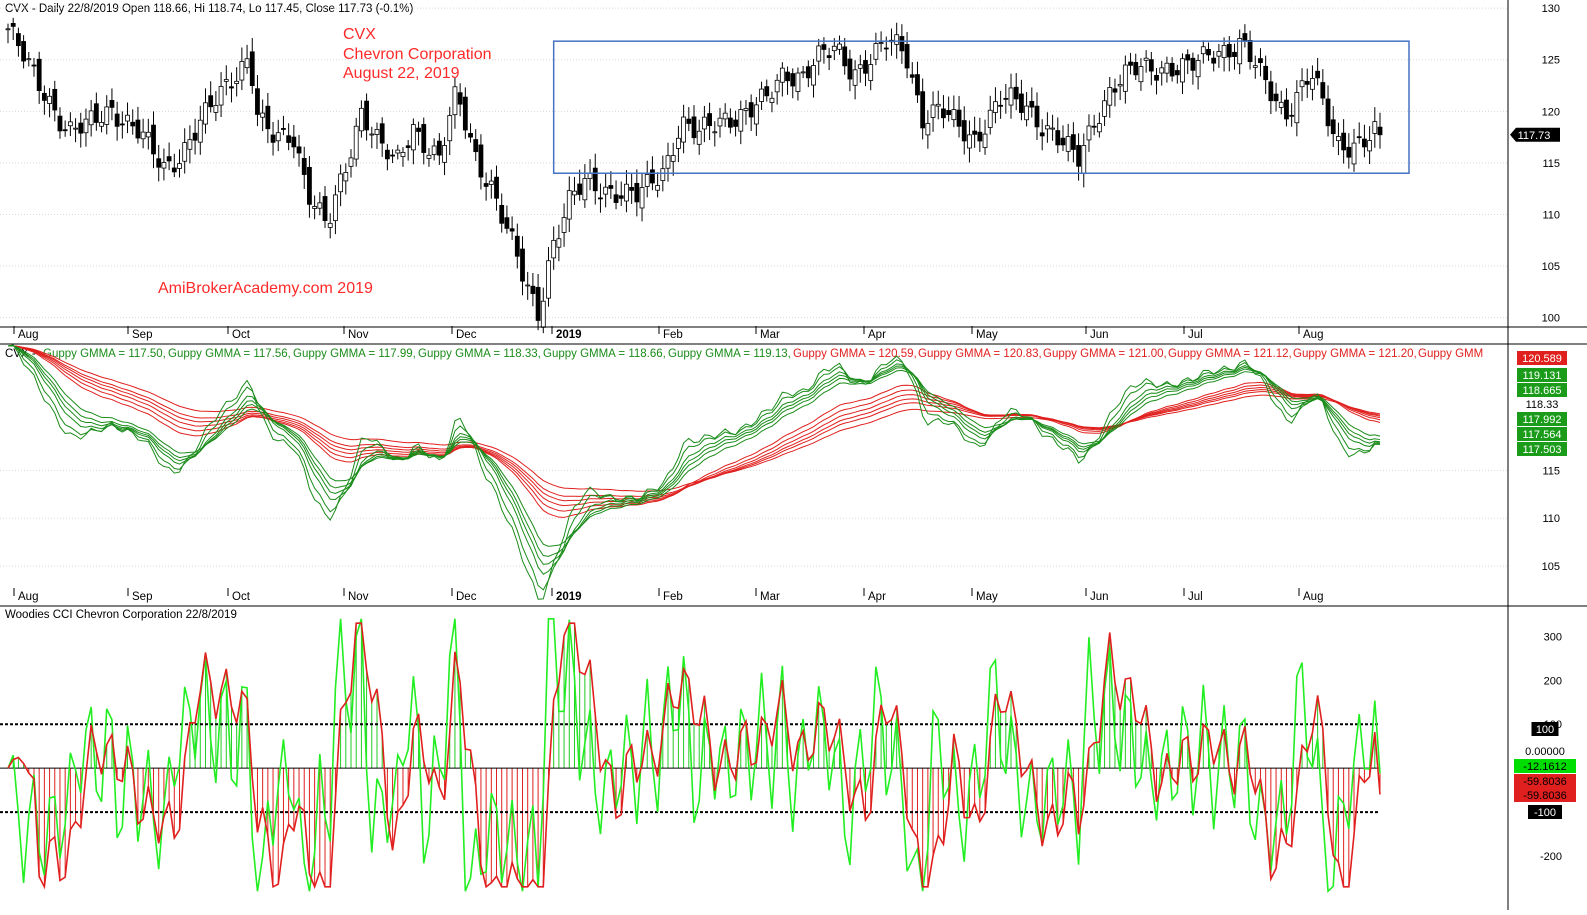 This screenshot has height=915, width=1587. I want to click on gmma-grid, so click(754, 518).